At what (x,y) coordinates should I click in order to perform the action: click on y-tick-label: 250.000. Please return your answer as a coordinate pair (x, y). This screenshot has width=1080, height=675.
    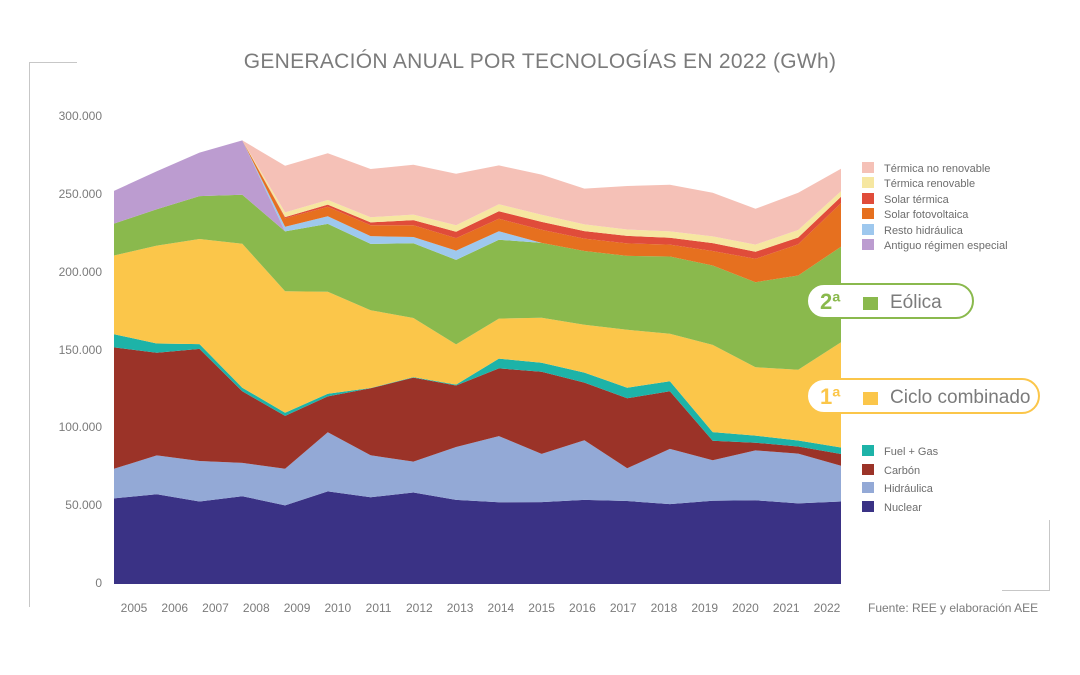
    Looking at the image, I should click on (80, 193).